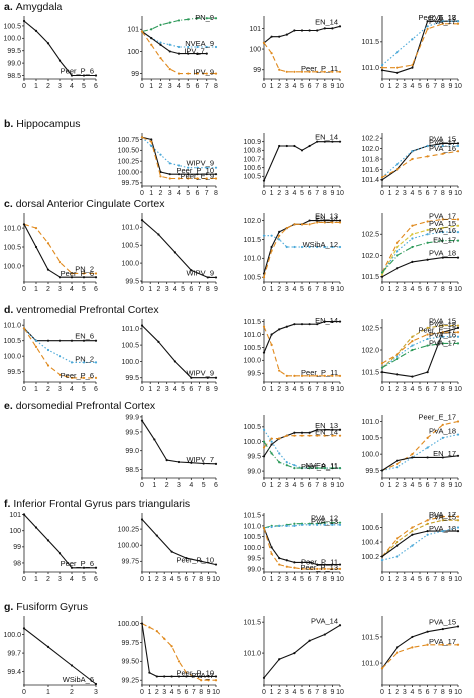 The image size is (474, 698). Describe the element at coordinates (77, 71) in the screenshot. I see `series-label: Peer_P_6` at that location.